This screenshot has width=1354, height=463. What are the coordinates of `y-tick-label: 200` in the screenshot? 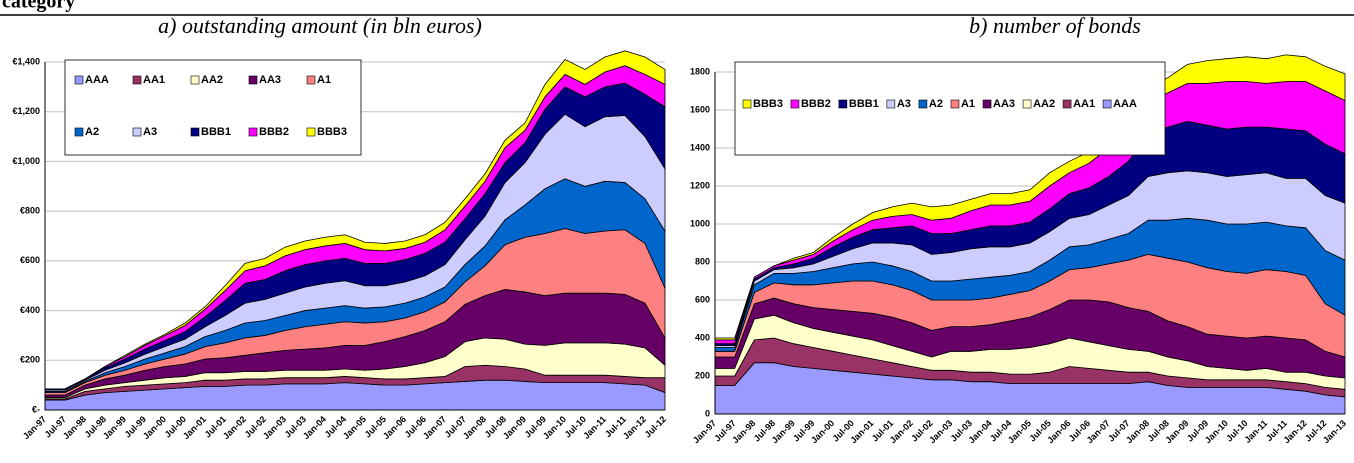 It's located at (702, 375).